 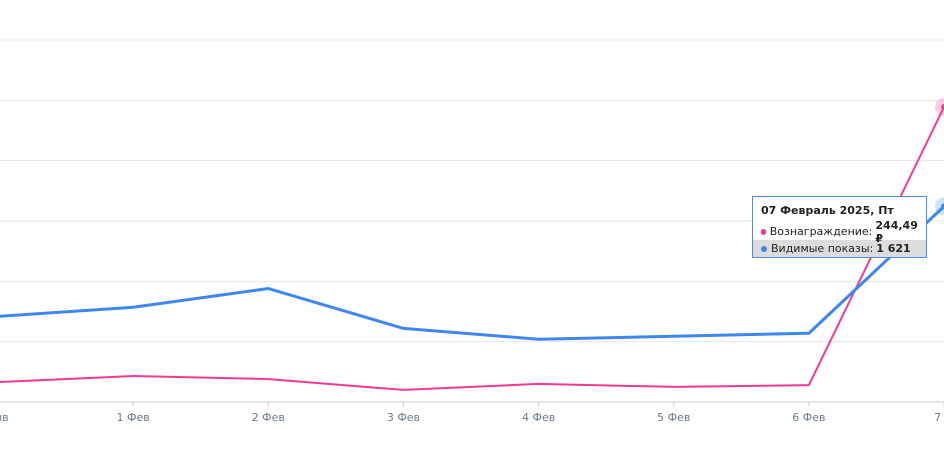 I want to click on tooltip-row: Вознаграждение: 244,49 ₽, so click(x=839, y=232).